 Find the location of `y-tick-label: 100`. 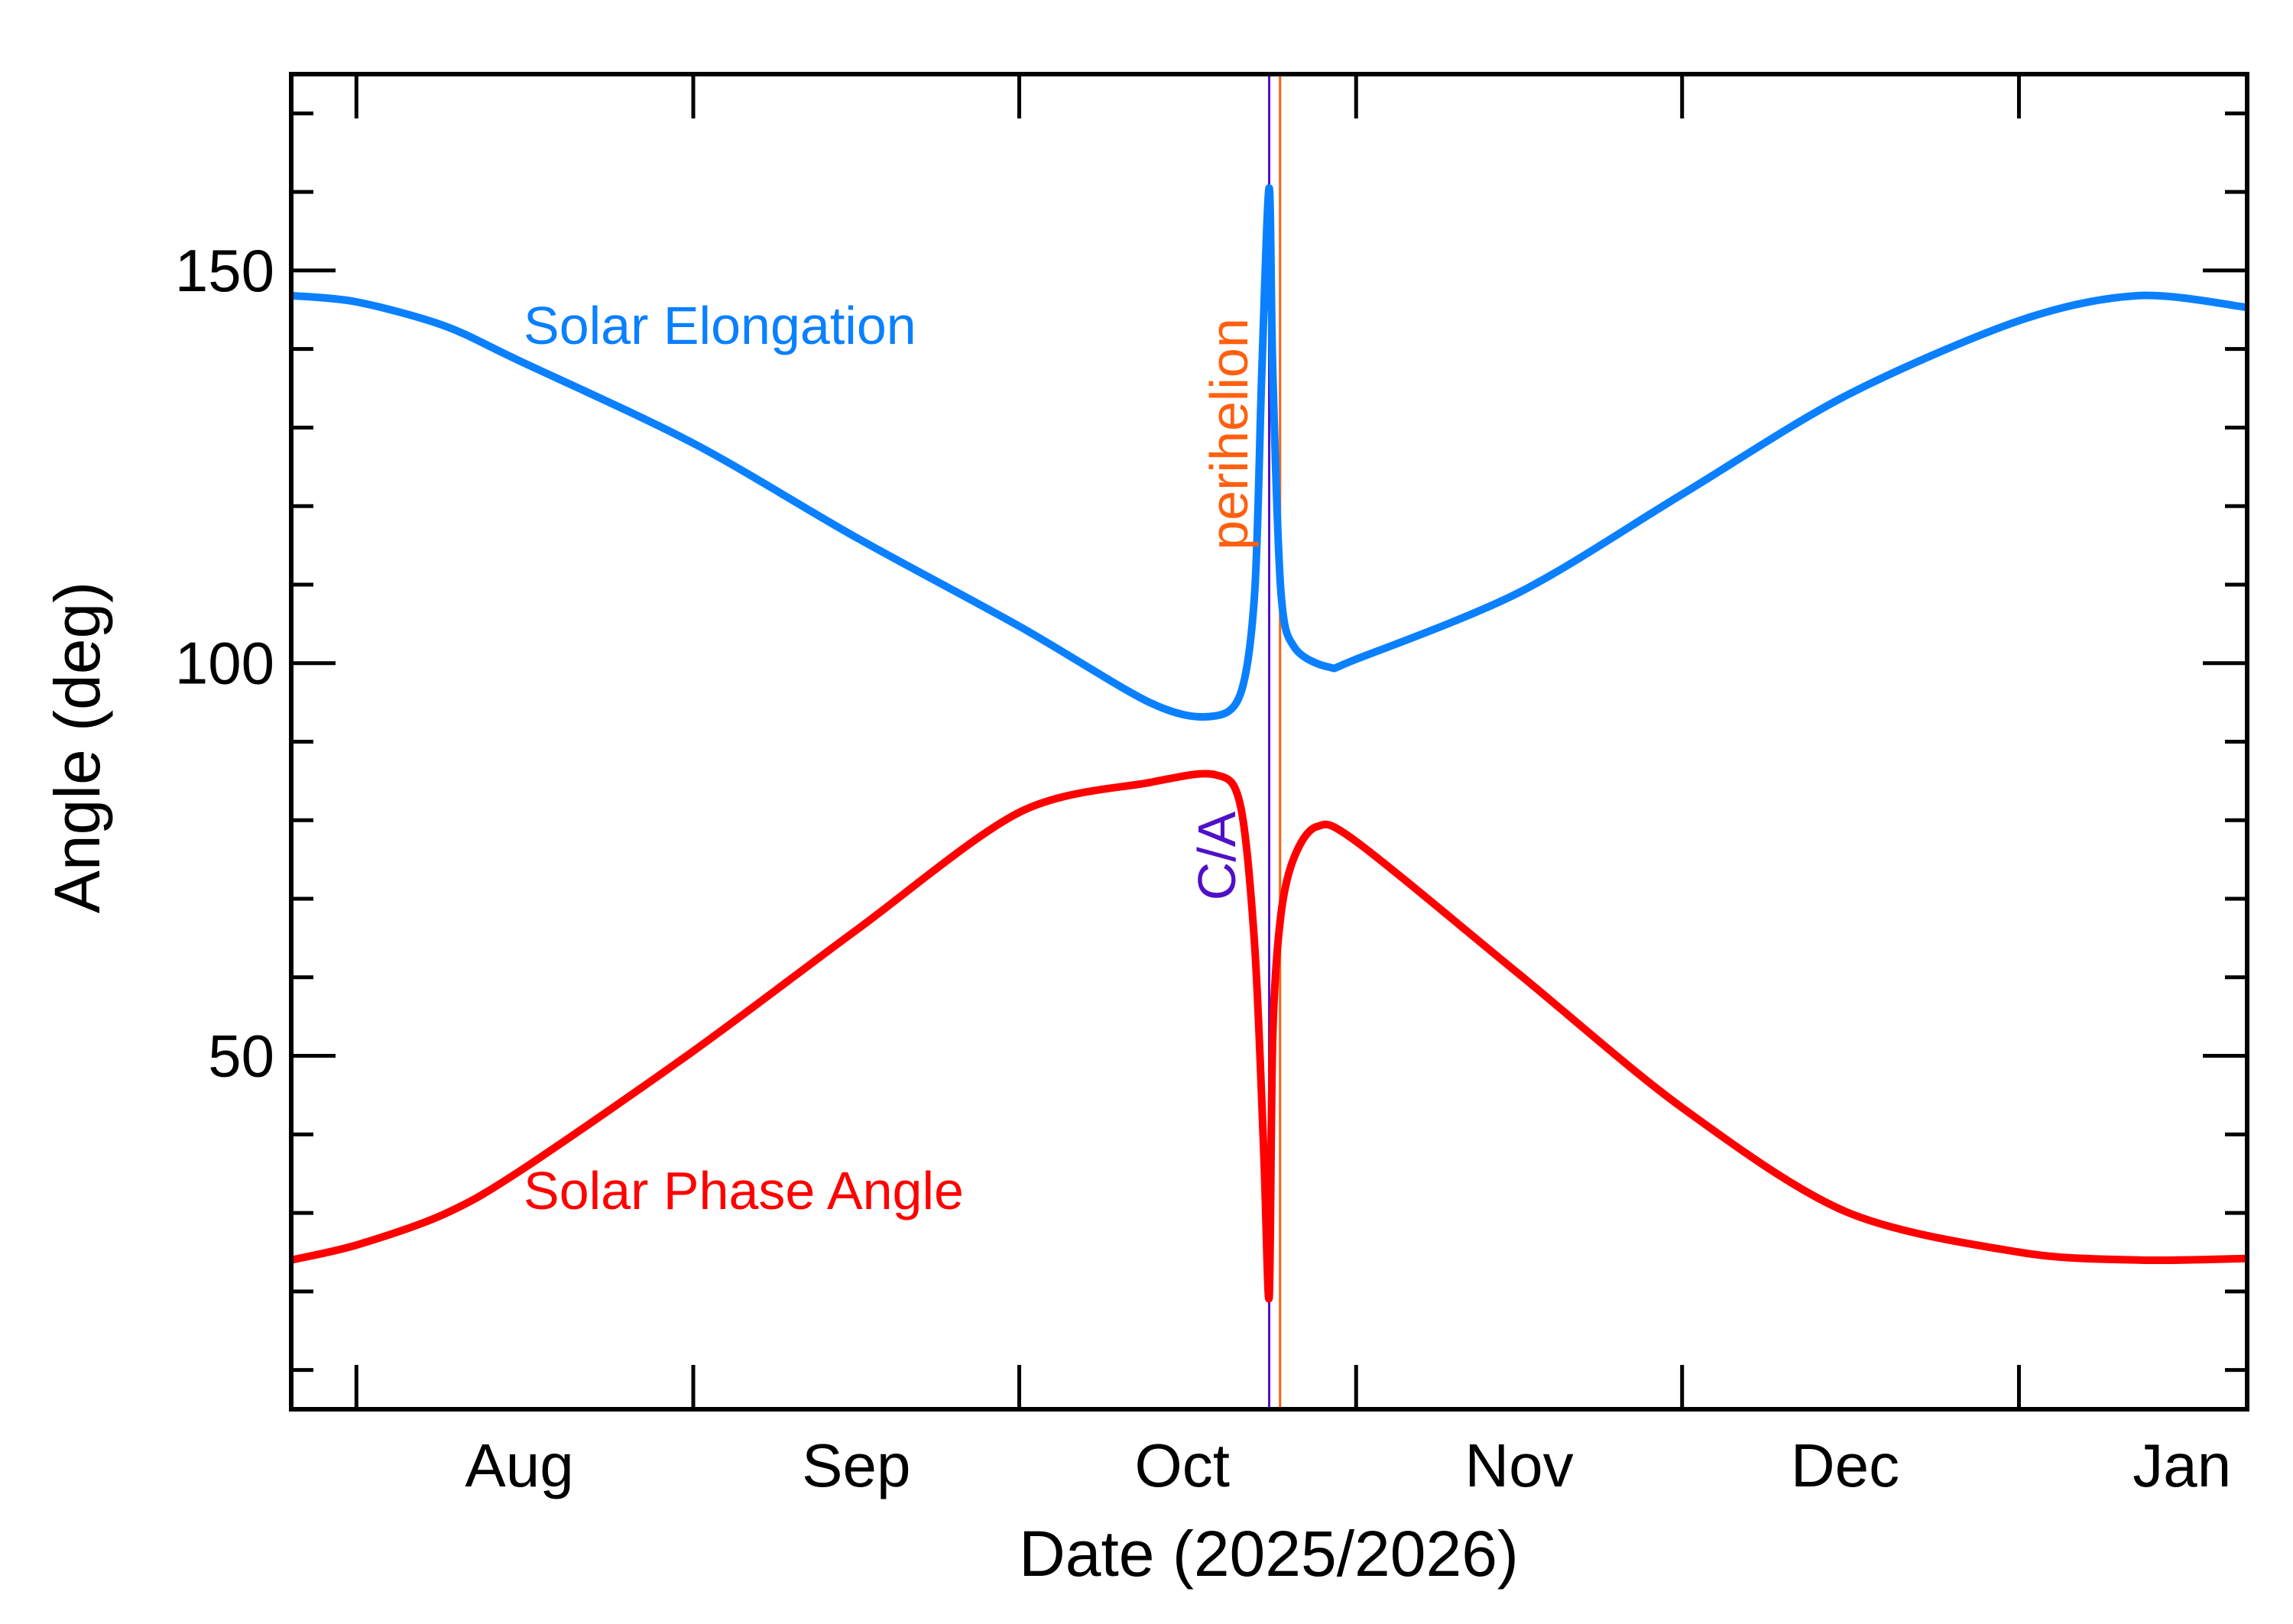

y-tick-label: 100 is located at coordinates (225, 663).